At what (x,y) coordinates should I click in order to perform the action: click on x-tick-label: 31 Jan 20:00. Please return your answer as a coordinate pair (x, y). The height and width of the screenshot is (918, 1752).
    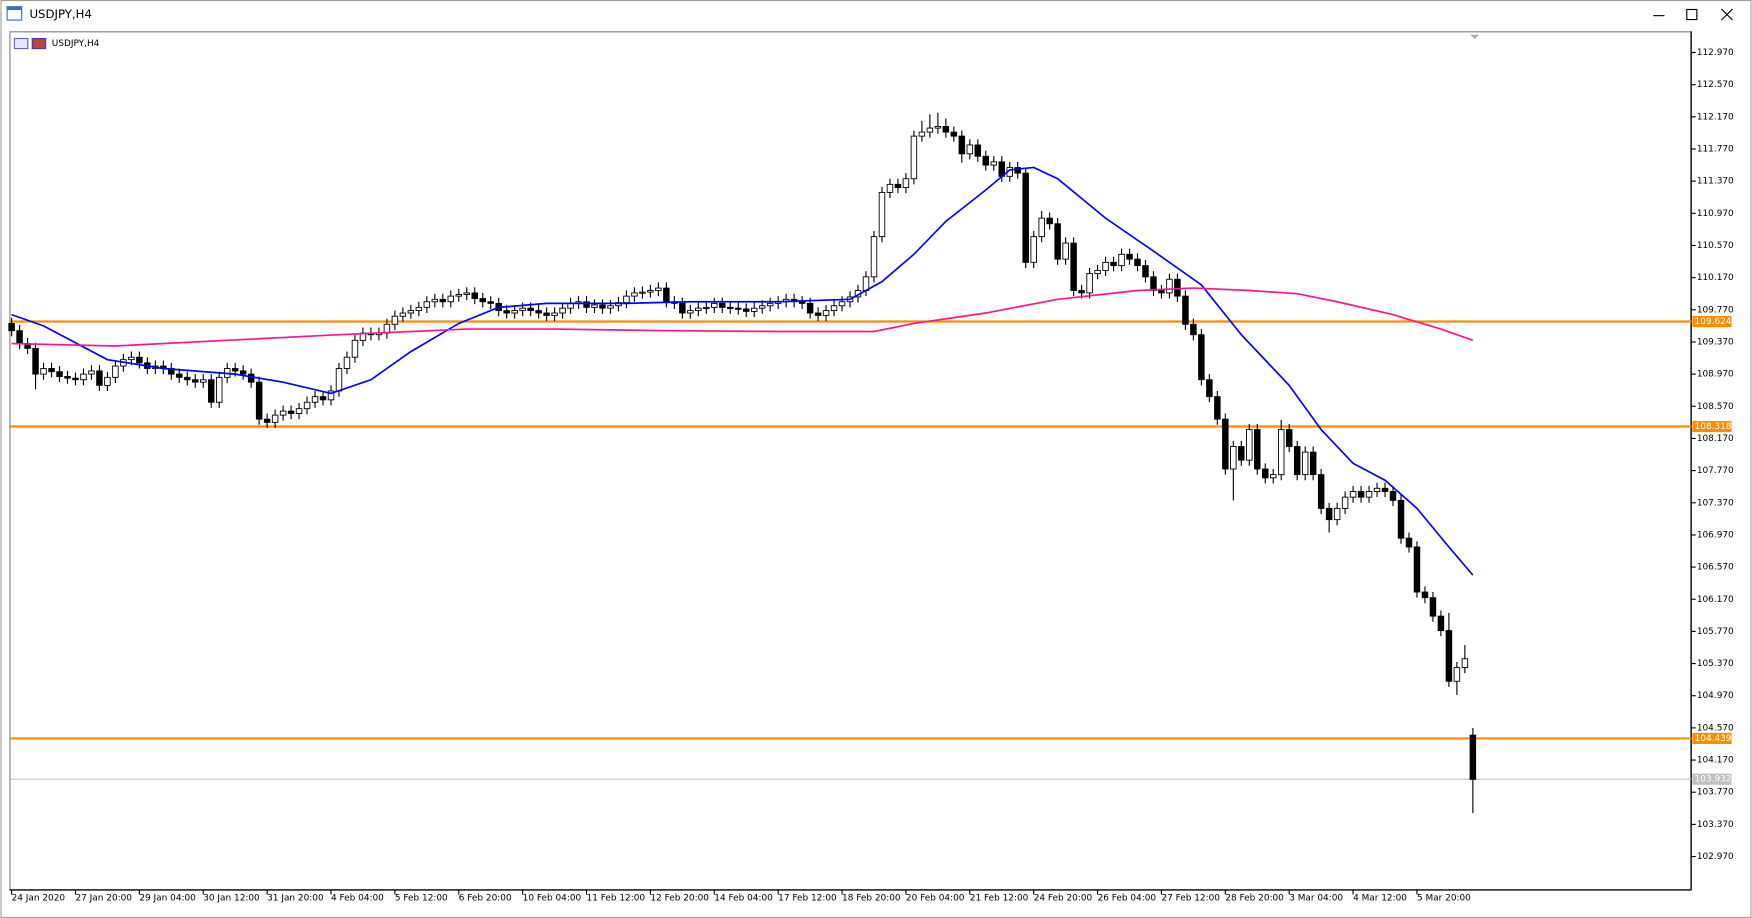
    Looking at the image, I should click on (295, 898).